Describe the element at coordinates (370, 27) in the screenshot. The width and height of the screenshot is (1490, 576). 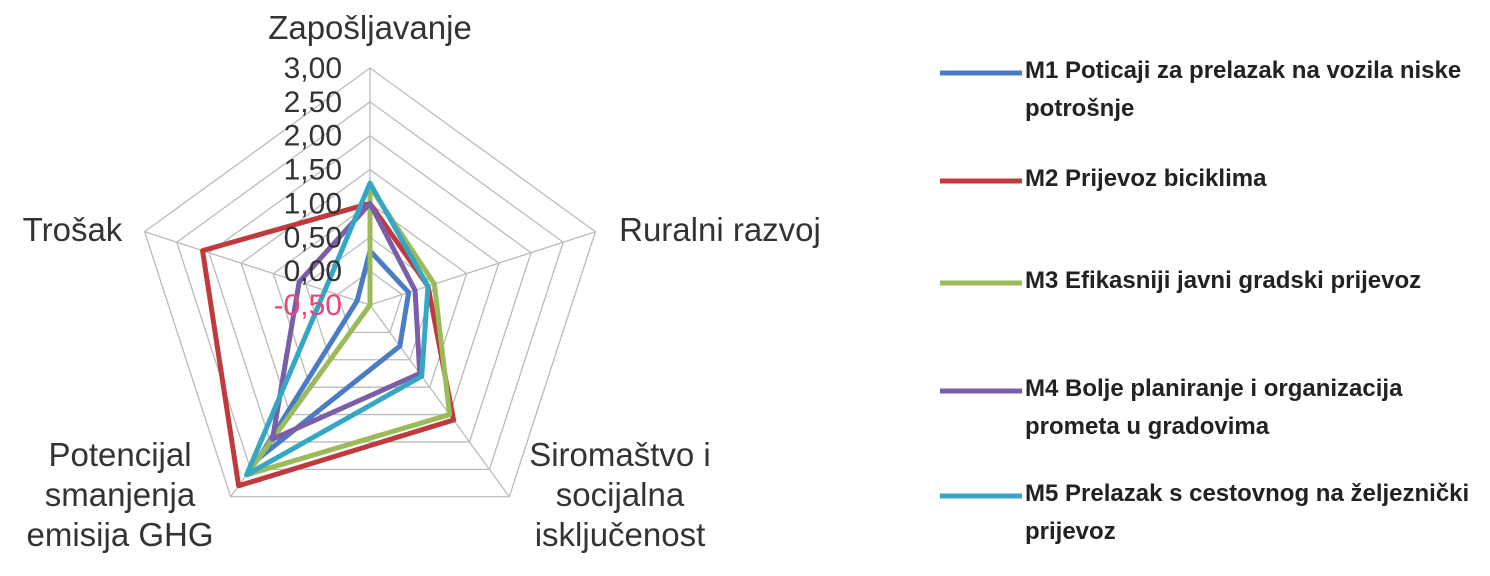
I see `category-label: Zapošljavanje` at that location.